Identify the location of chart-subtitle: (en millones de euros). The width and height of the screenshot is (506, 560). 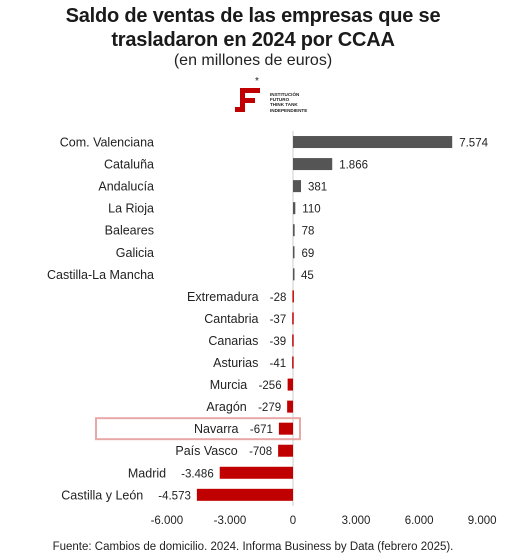
(253, 60).